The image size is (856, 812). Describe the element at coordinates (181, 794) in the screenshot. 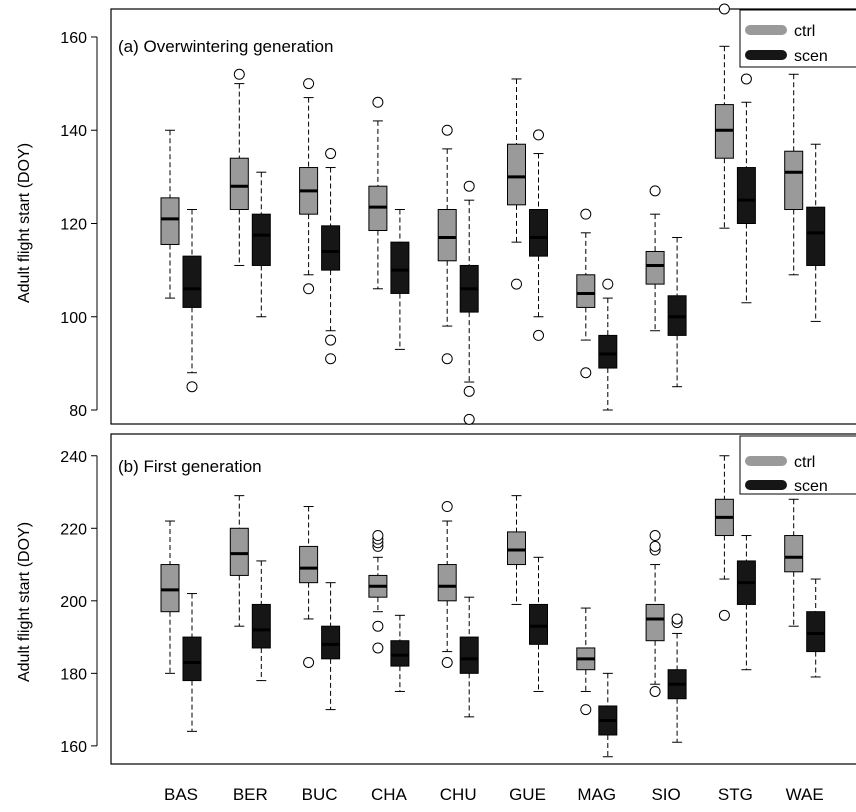

I see `x-tick-label: BAS` at that location.